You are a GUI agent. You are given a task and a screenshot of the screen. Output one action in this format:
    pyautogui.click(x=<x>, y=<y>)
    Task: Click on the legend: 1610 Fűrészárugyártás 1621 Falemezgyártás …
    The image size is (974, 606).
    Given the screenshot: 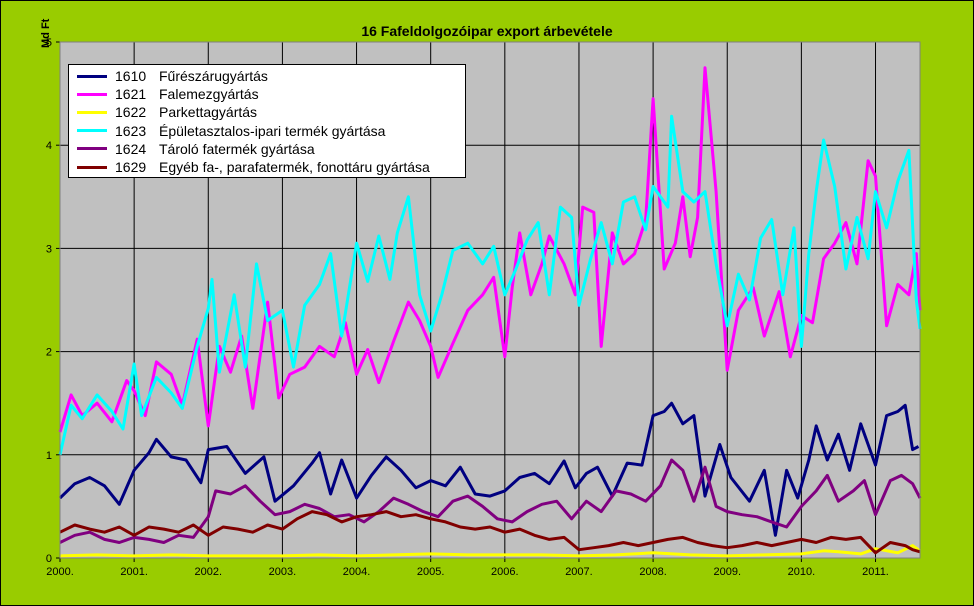 What is the action you would take?
    pyautogui.click(x=267, y=121)
    